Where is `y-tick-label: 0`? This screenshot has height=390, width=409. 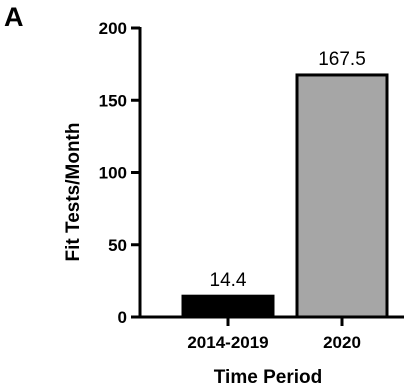 y-tick-label: 0 is located at coordinates (122, 317).